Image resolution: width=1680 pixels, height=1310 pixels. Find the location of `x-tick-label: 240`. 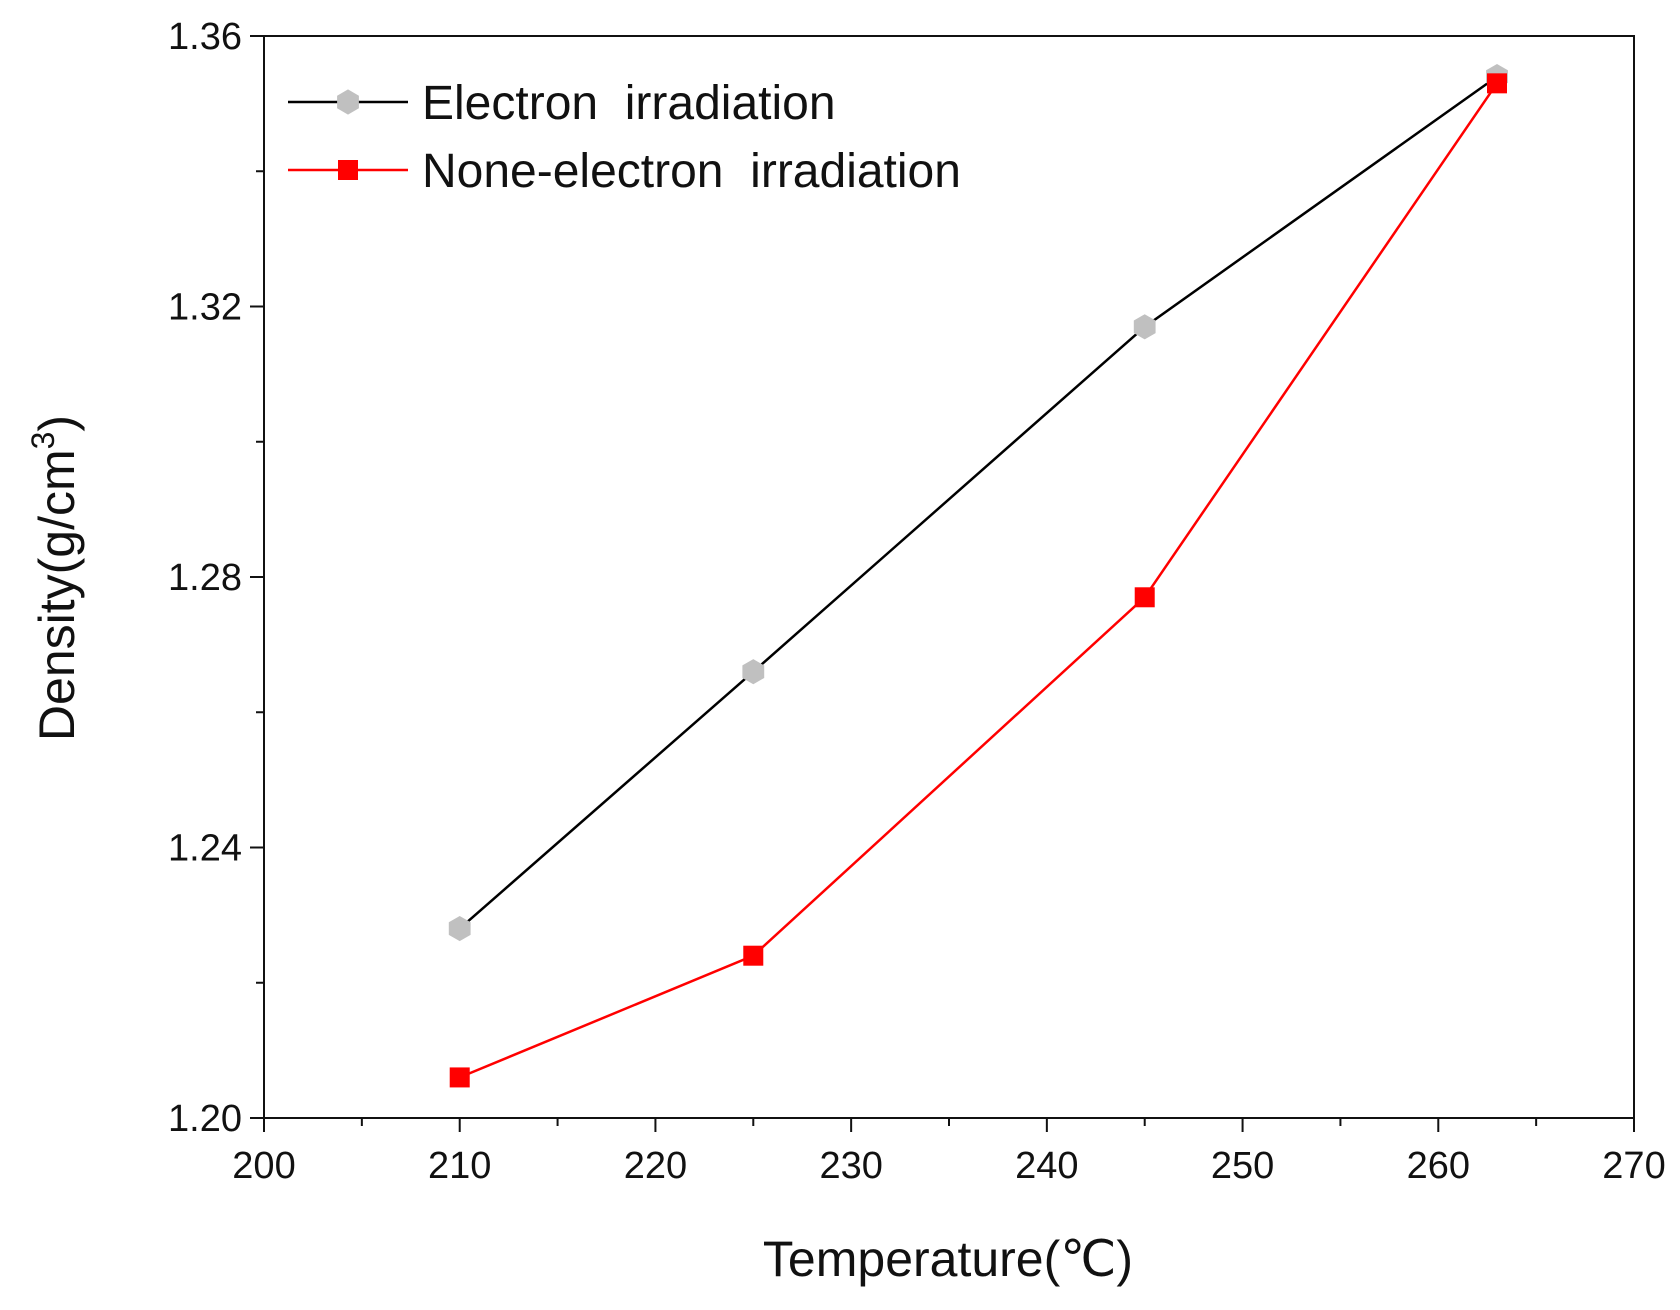

x-tick-label: 240 is located at coordinates (1046, 1166).